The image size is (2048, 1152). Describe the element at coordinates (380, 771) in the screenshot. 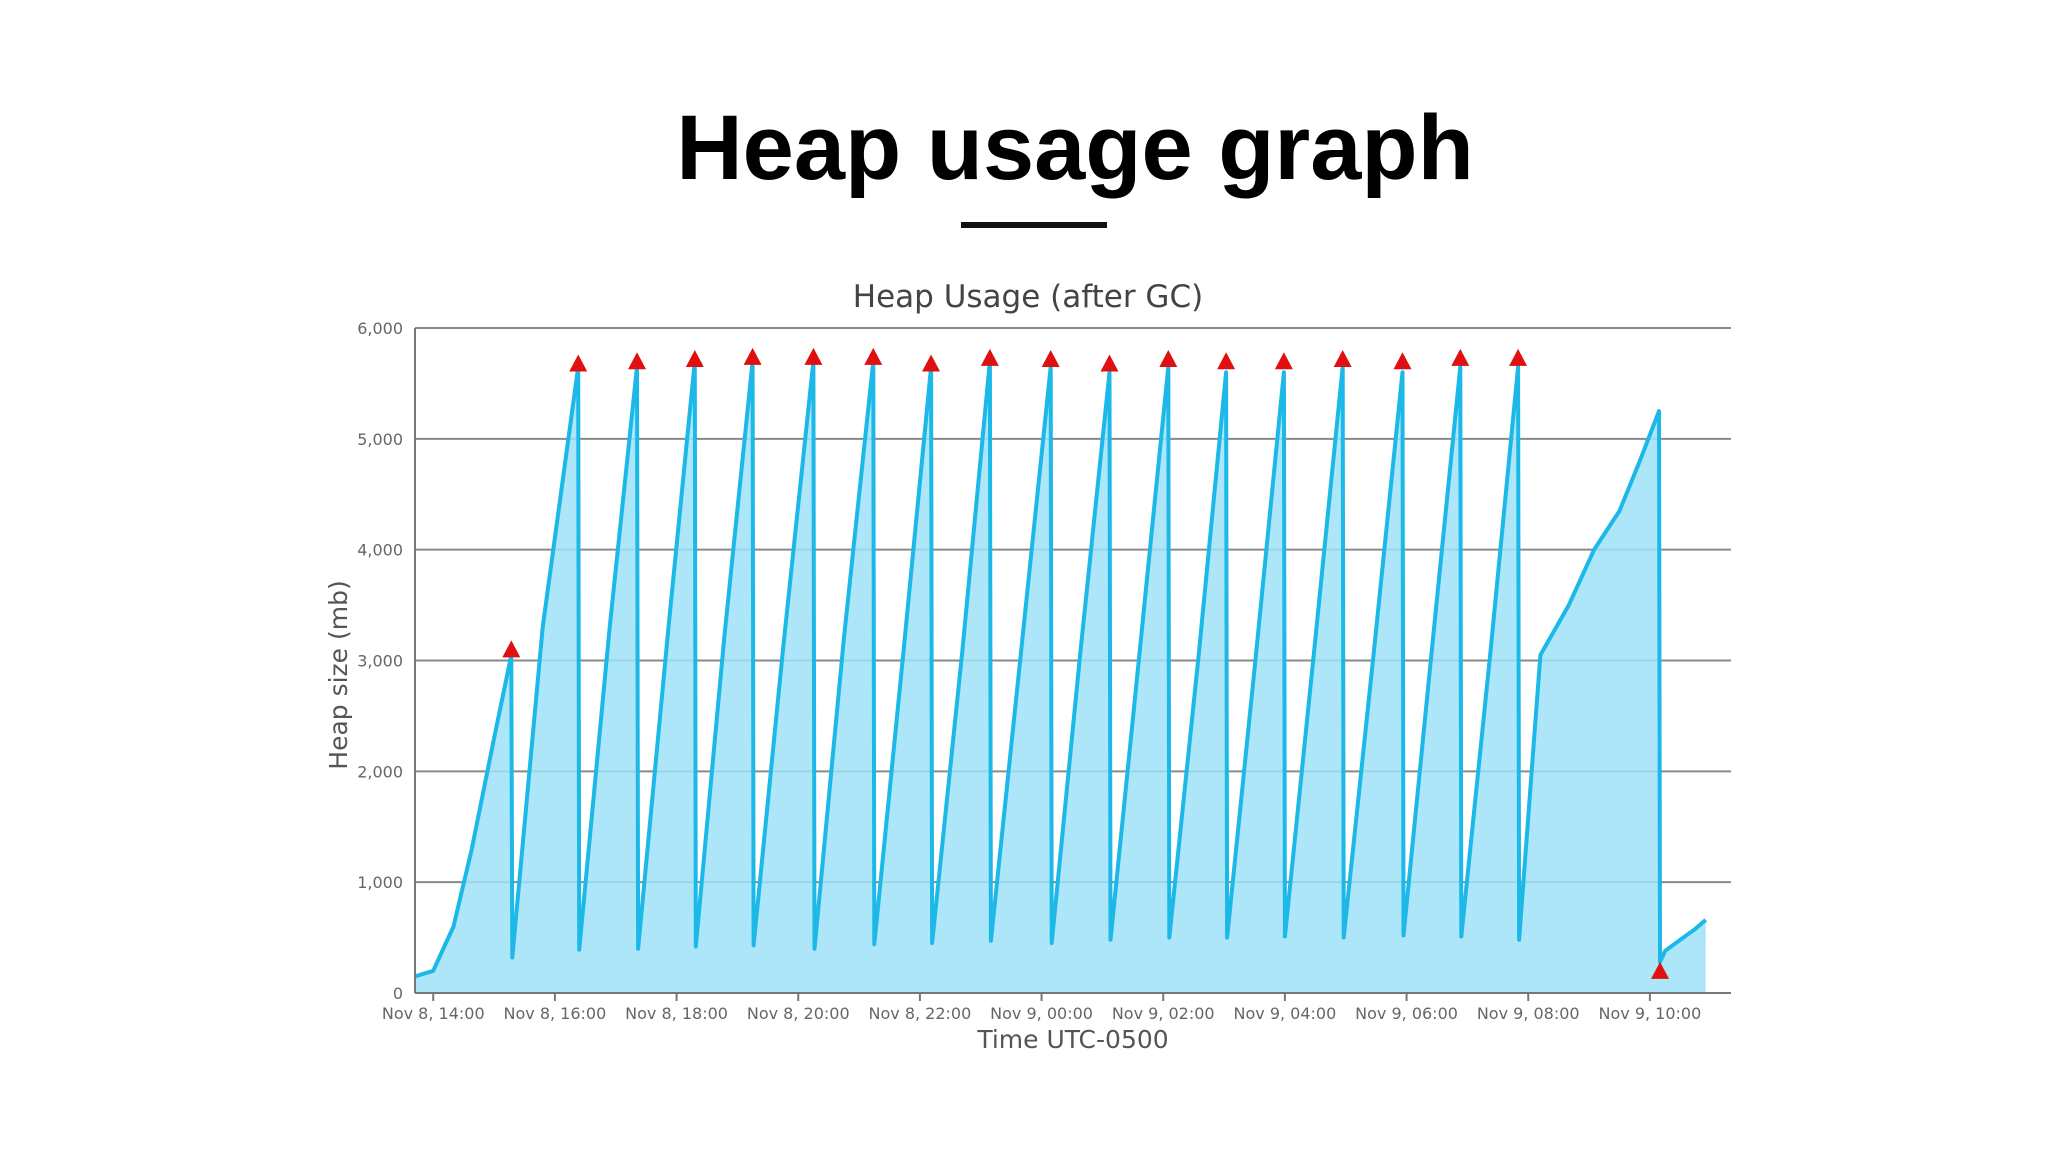

I see `y-tick-label-2000: 2,000` at that location.